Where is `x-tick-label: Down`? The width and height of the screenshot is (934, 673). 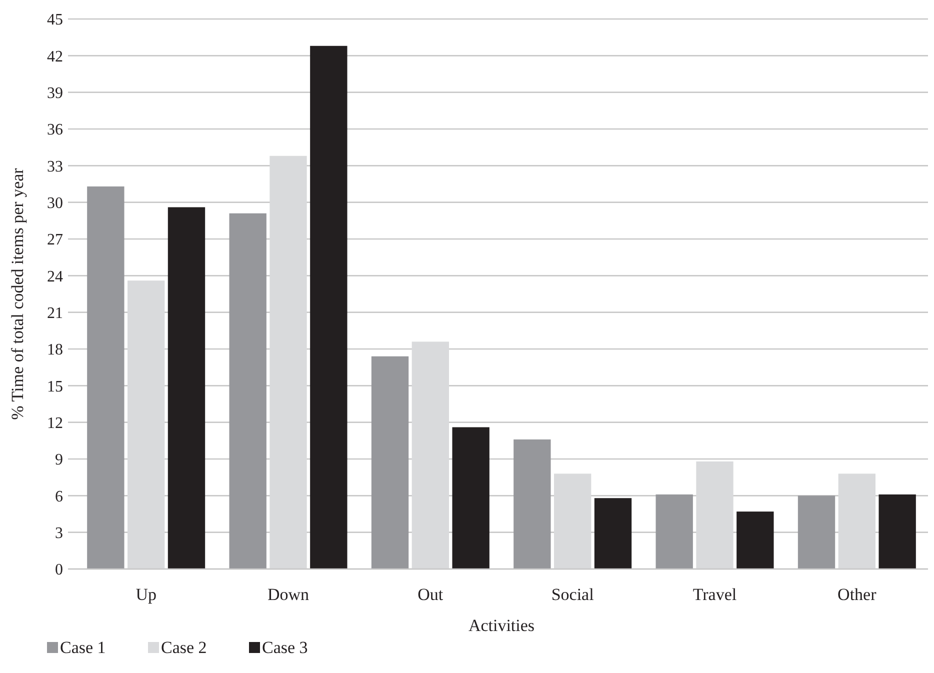
x-tick-label: Down is located at coordinates (288, 594).